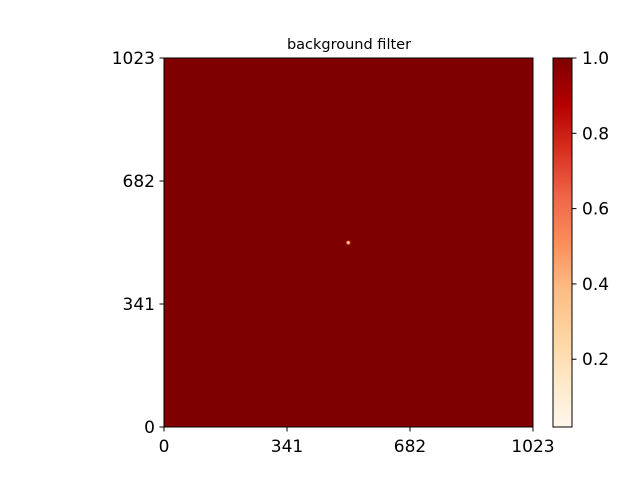  Describe the element at coordinates (139, 182) in the screenshot. I see `y-tick-label: 682` at that location.